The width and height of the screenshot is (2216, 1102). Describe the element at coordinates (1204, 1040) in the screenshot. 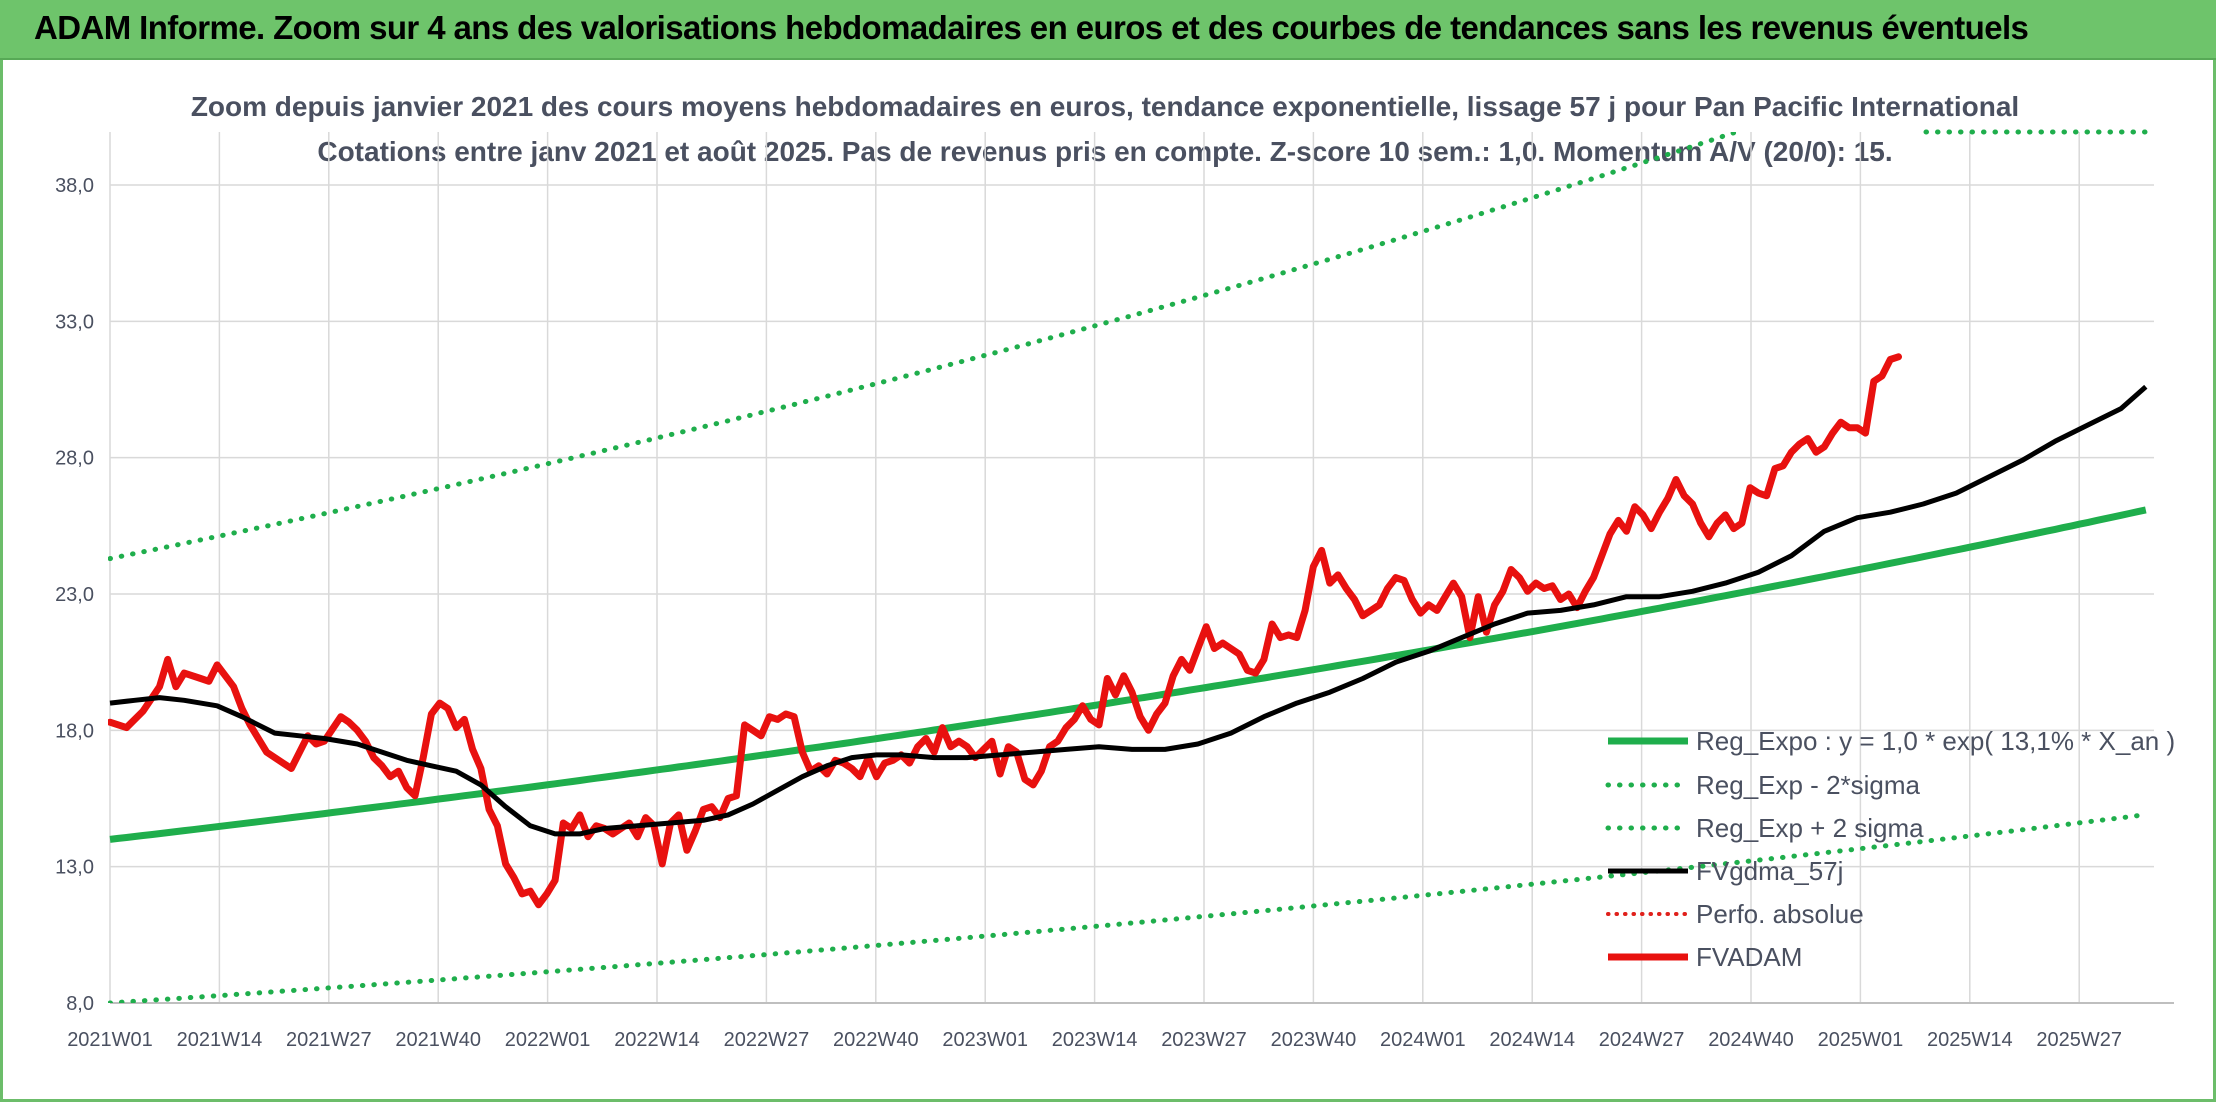

I see `x-tick-label: 2023W27` at that location.